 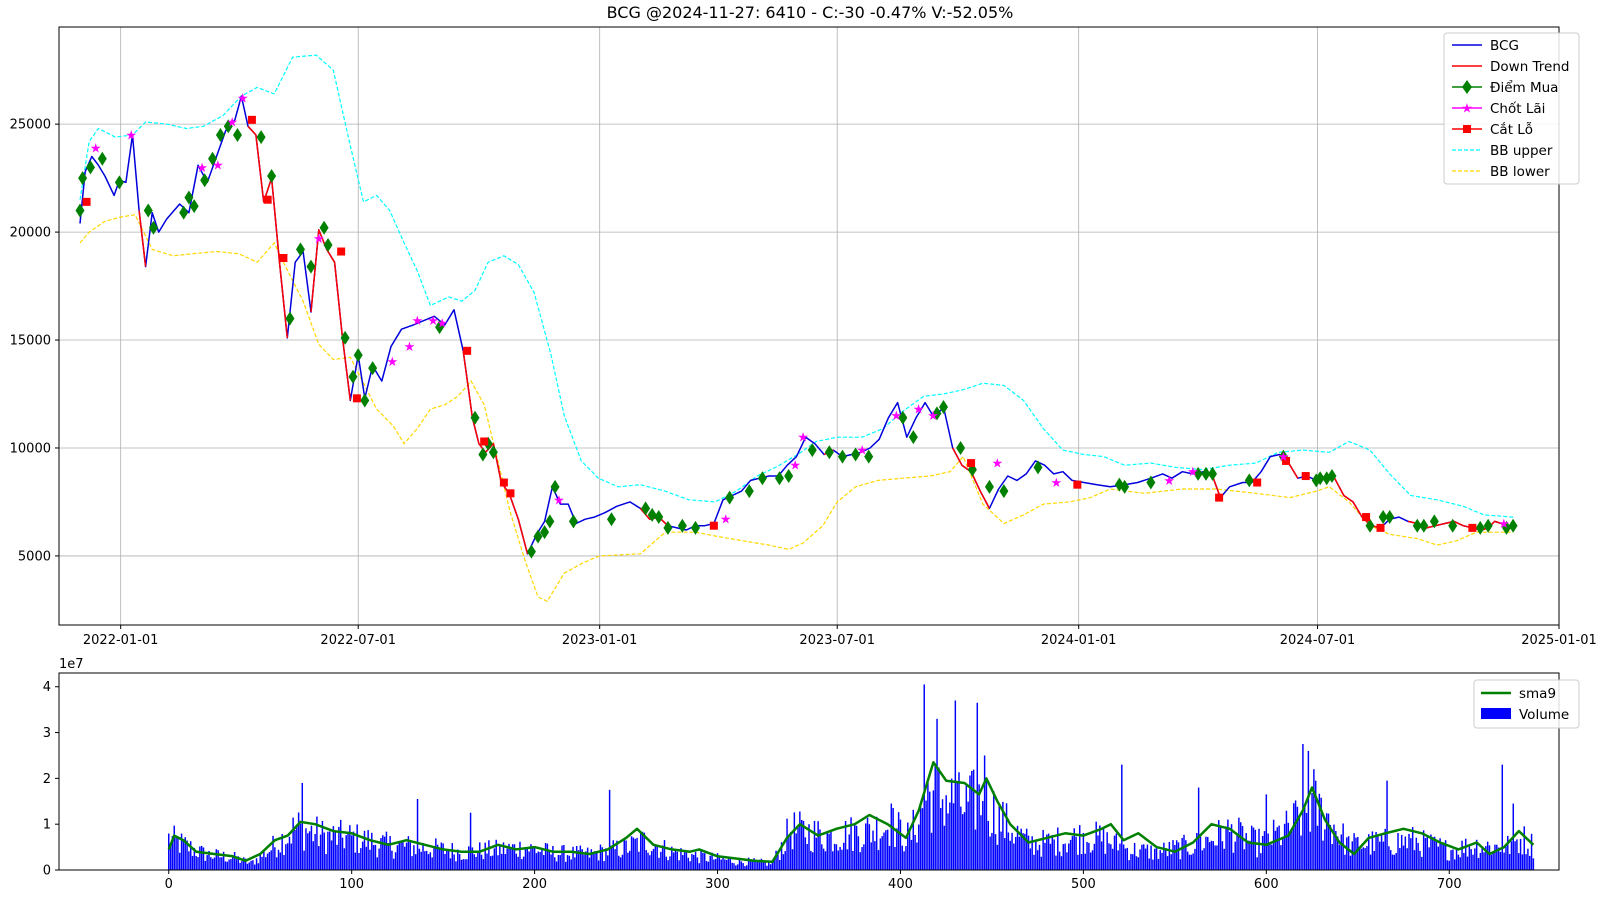 I want to click on legend-label-bcg: BCG, so click(x=1504, y=46).